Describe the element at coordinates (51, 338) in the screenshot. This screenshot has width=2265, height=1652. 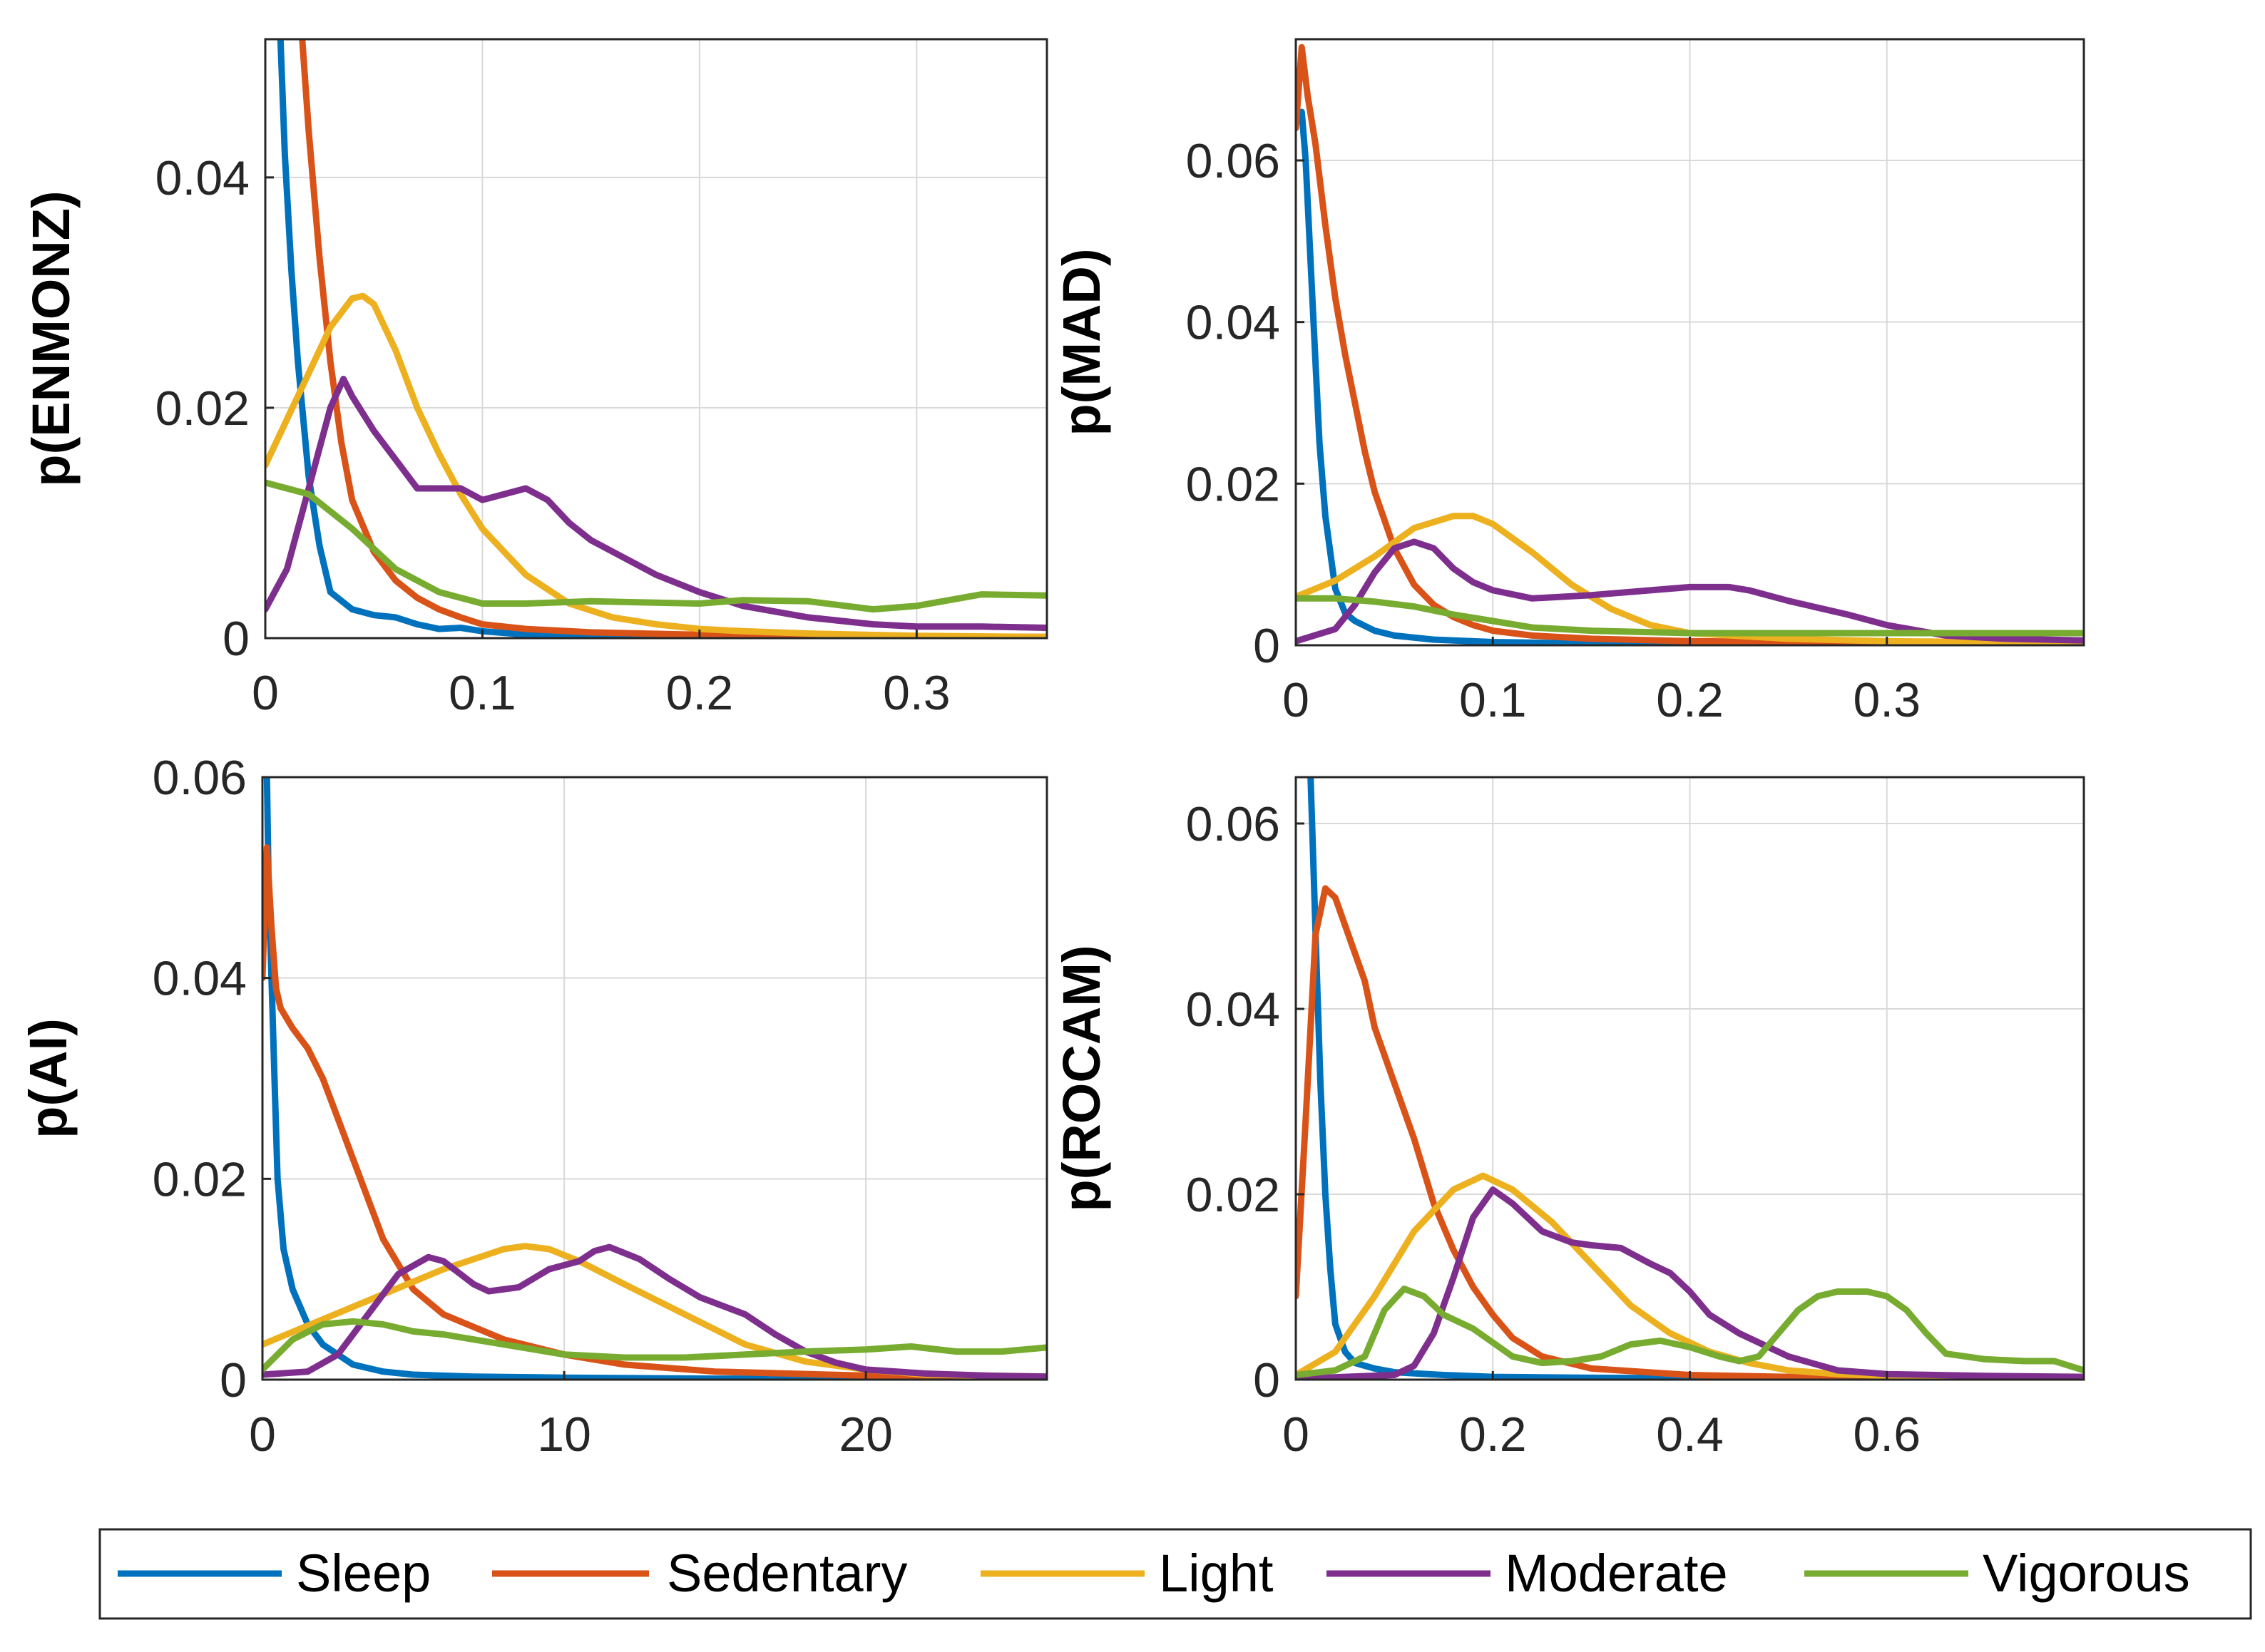
I see `y-axis-label: p(ENMONZ)` at that location.